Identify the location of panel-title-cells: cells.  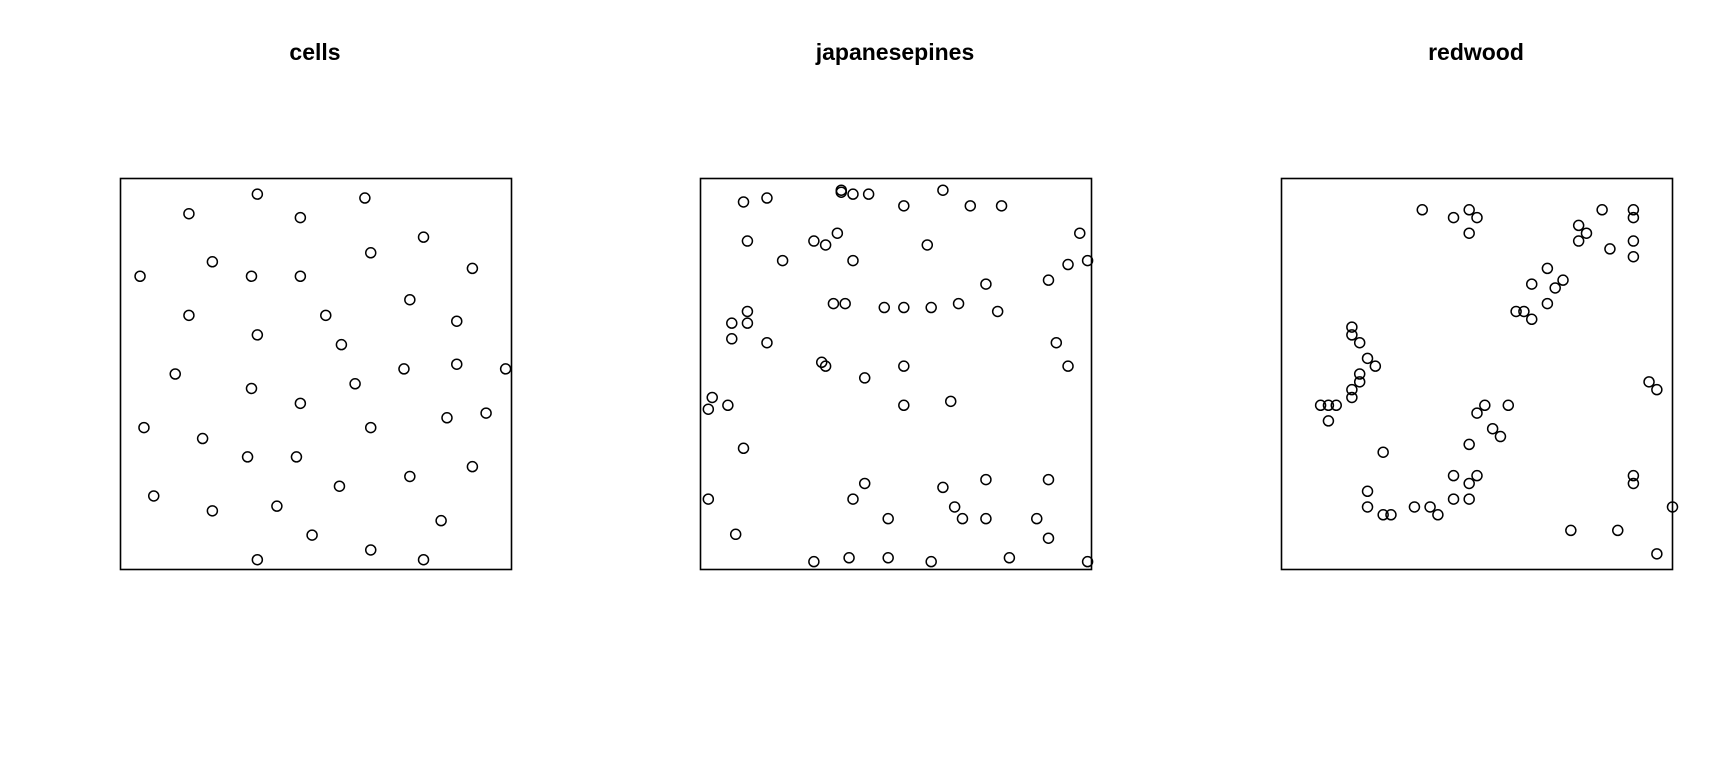
(314, 52).